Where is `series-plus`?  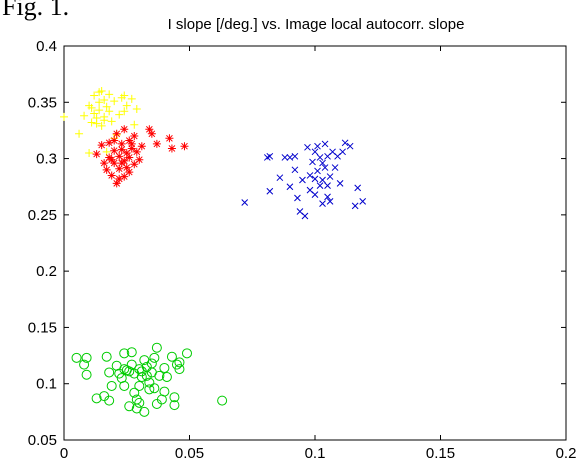 series-plus is located at coordinates (100, 122).